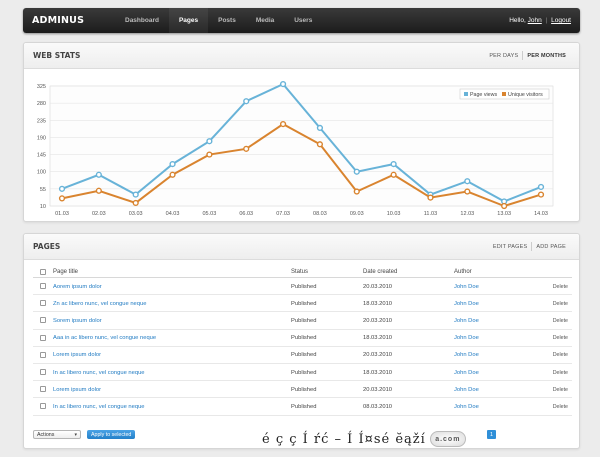  What do you see at coordinates (463, 272) in the screenshot?
I see `column-author: Author` at bounding box center [463, 272].